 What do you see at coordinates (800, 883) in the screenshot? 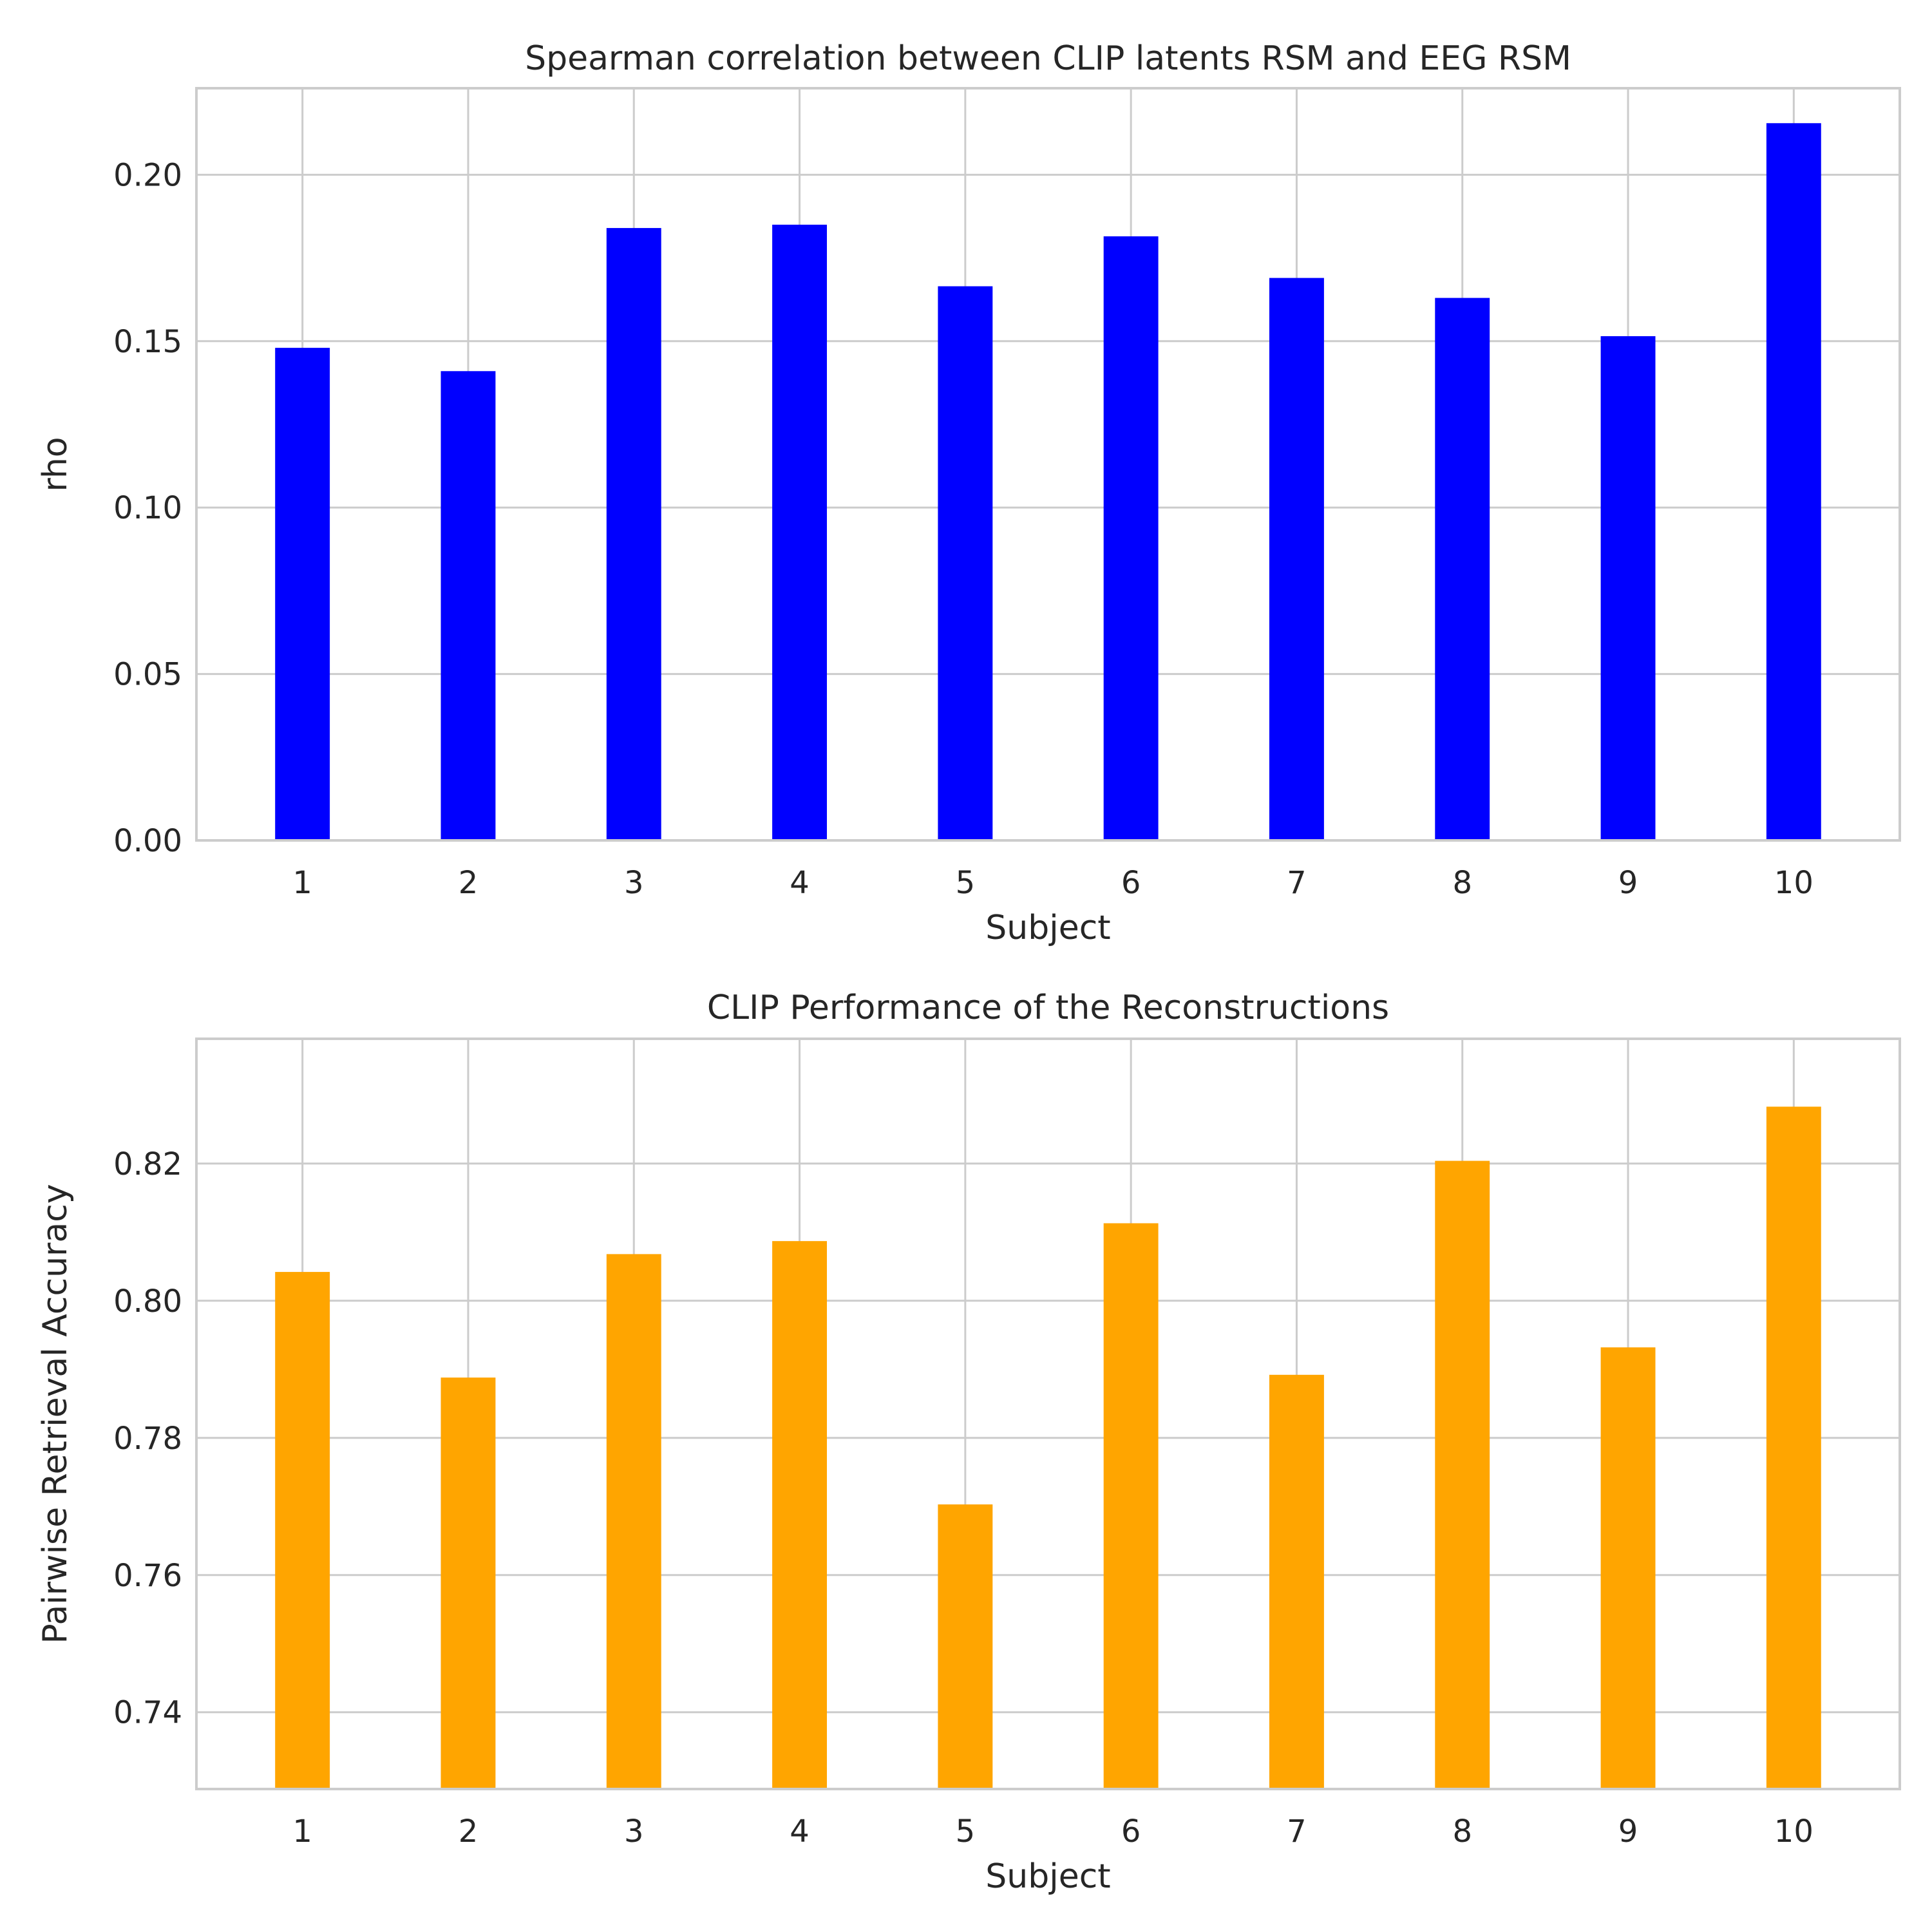
I see `rsm-xtick-label: 4` at bounding box center [800, 883].